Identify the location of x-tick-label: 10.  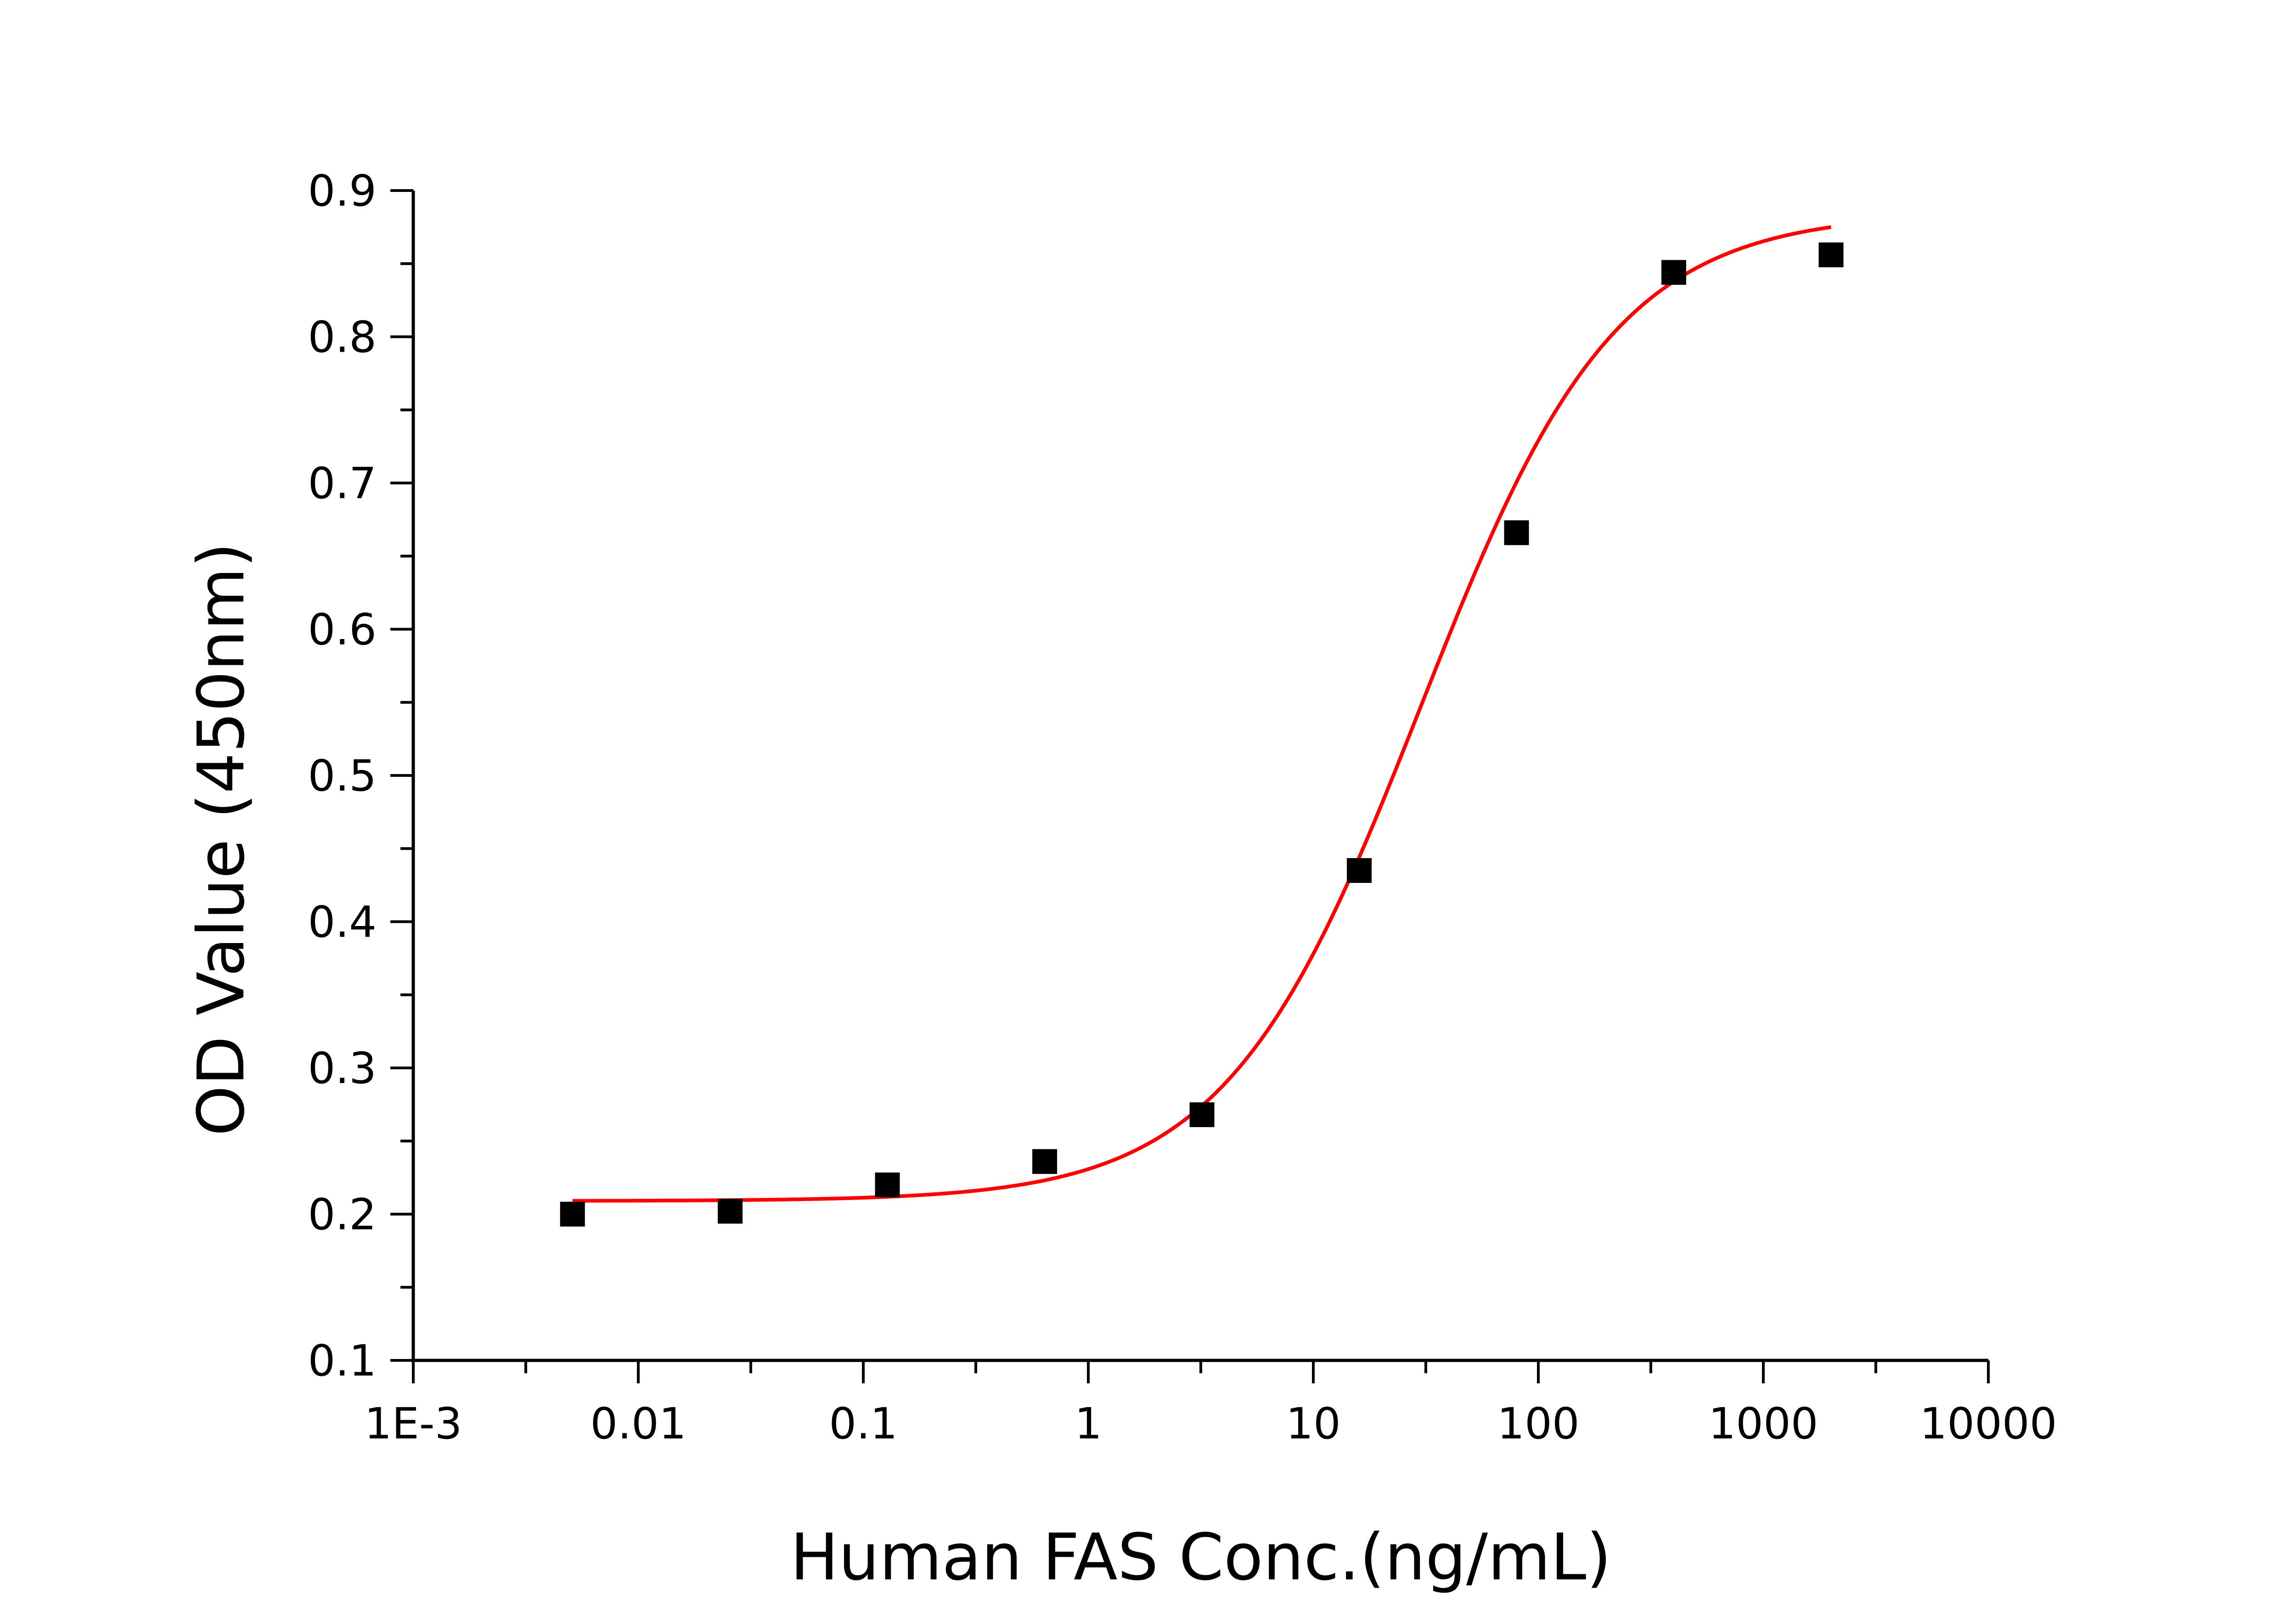
(1314, 1424).